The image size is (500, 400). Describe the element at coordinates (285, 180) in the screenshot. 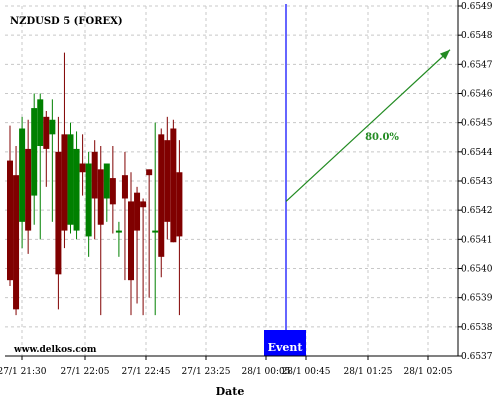

I see `event-layer: Event` at that location.